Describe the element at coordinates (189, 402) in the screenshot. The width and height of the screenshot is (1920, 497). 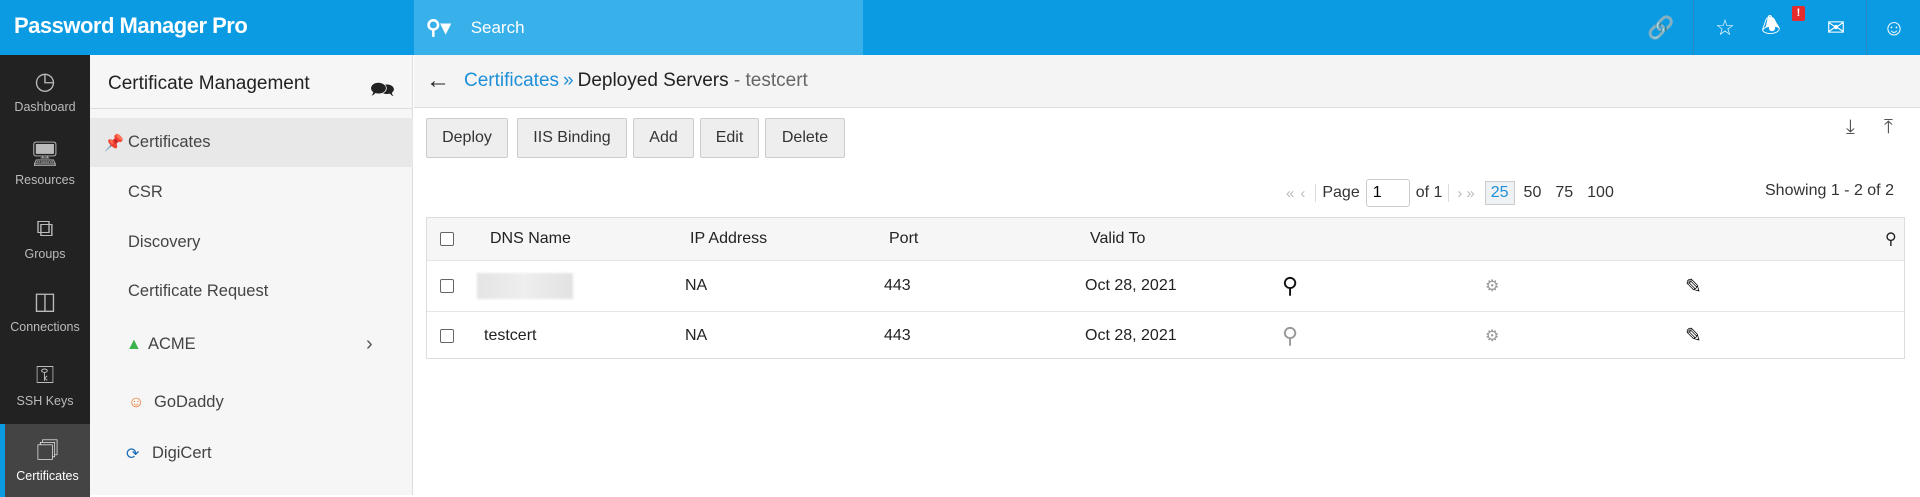
I see `sidebar-item-label: GoDaddy` at that location.